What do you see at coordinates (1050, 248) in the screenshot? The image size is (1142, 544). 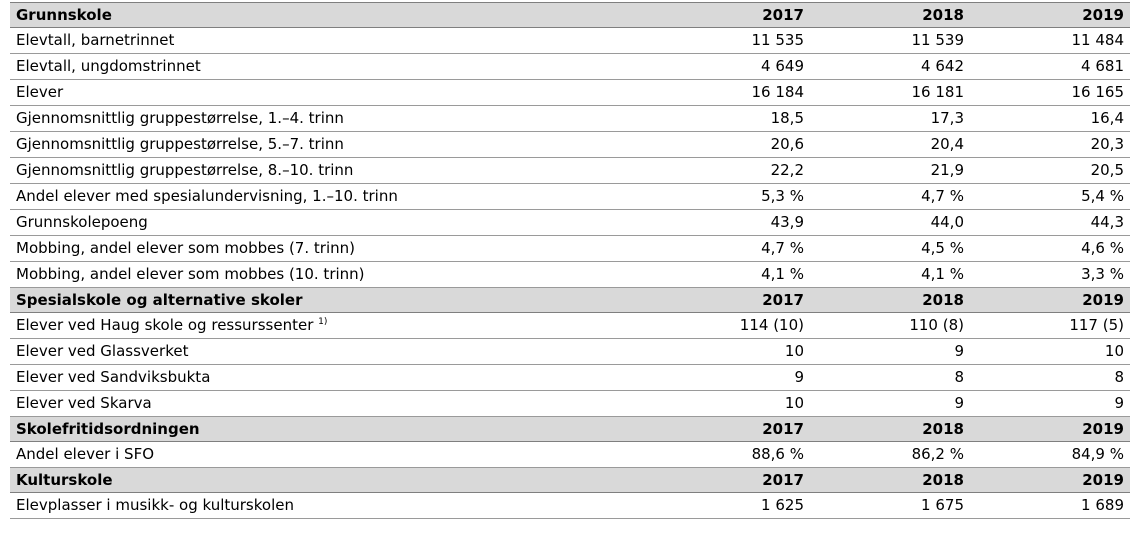 I see `cell-value: 4,6 %` at bounding box center [1050, 248].